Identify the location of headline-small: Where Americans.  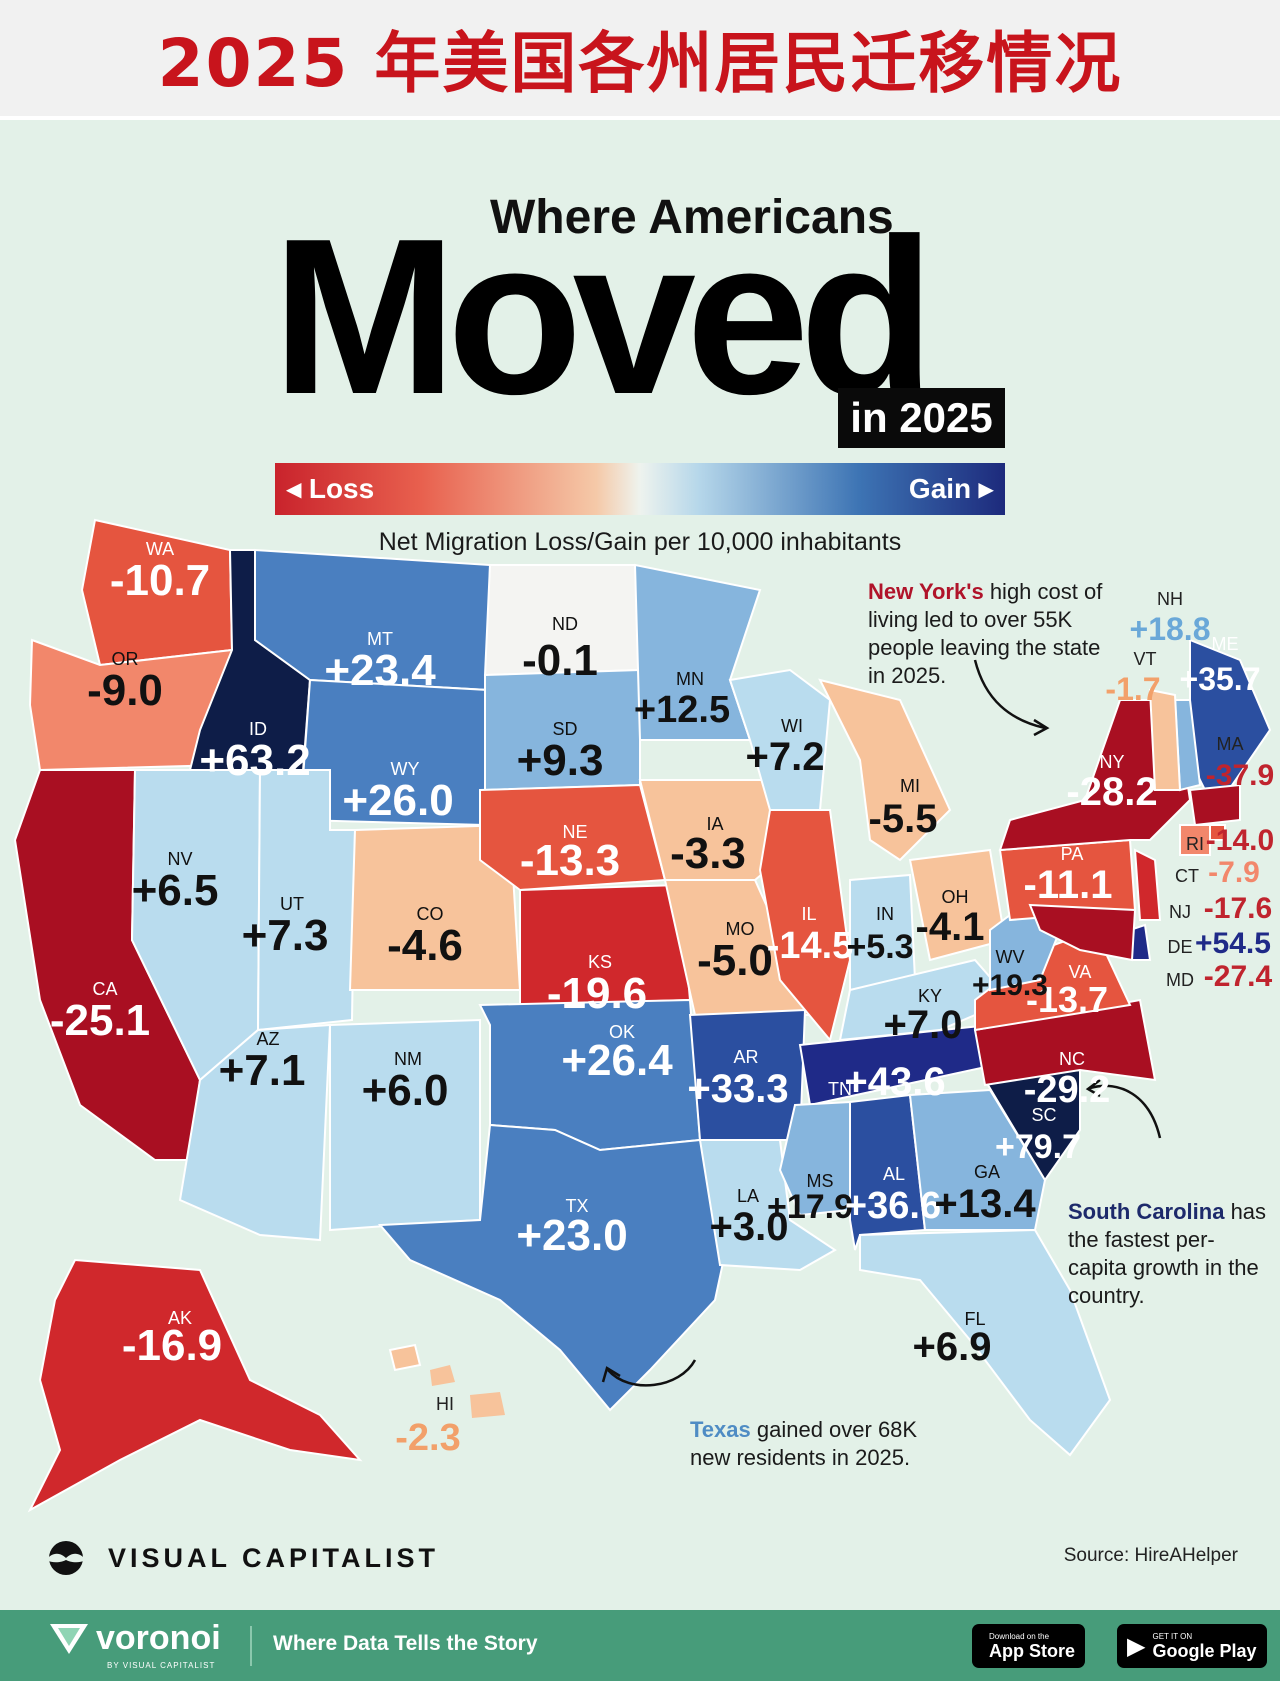
(692, 217).